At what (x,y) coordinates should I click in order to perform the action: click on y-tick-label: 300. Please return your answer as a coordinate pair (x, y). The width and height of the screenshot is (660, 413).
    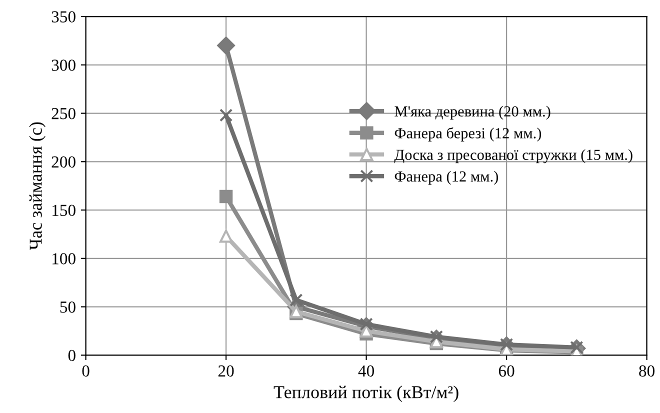
    Looking at the image, I should click on (64, 65).